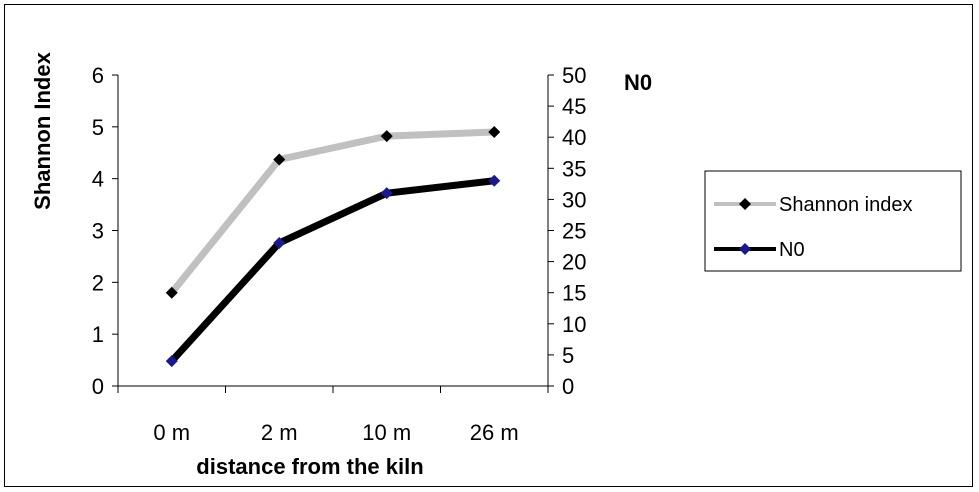 This screenshot has width=979, height=492. I want to click on y2-tick-label: 30, so click(574, 199).